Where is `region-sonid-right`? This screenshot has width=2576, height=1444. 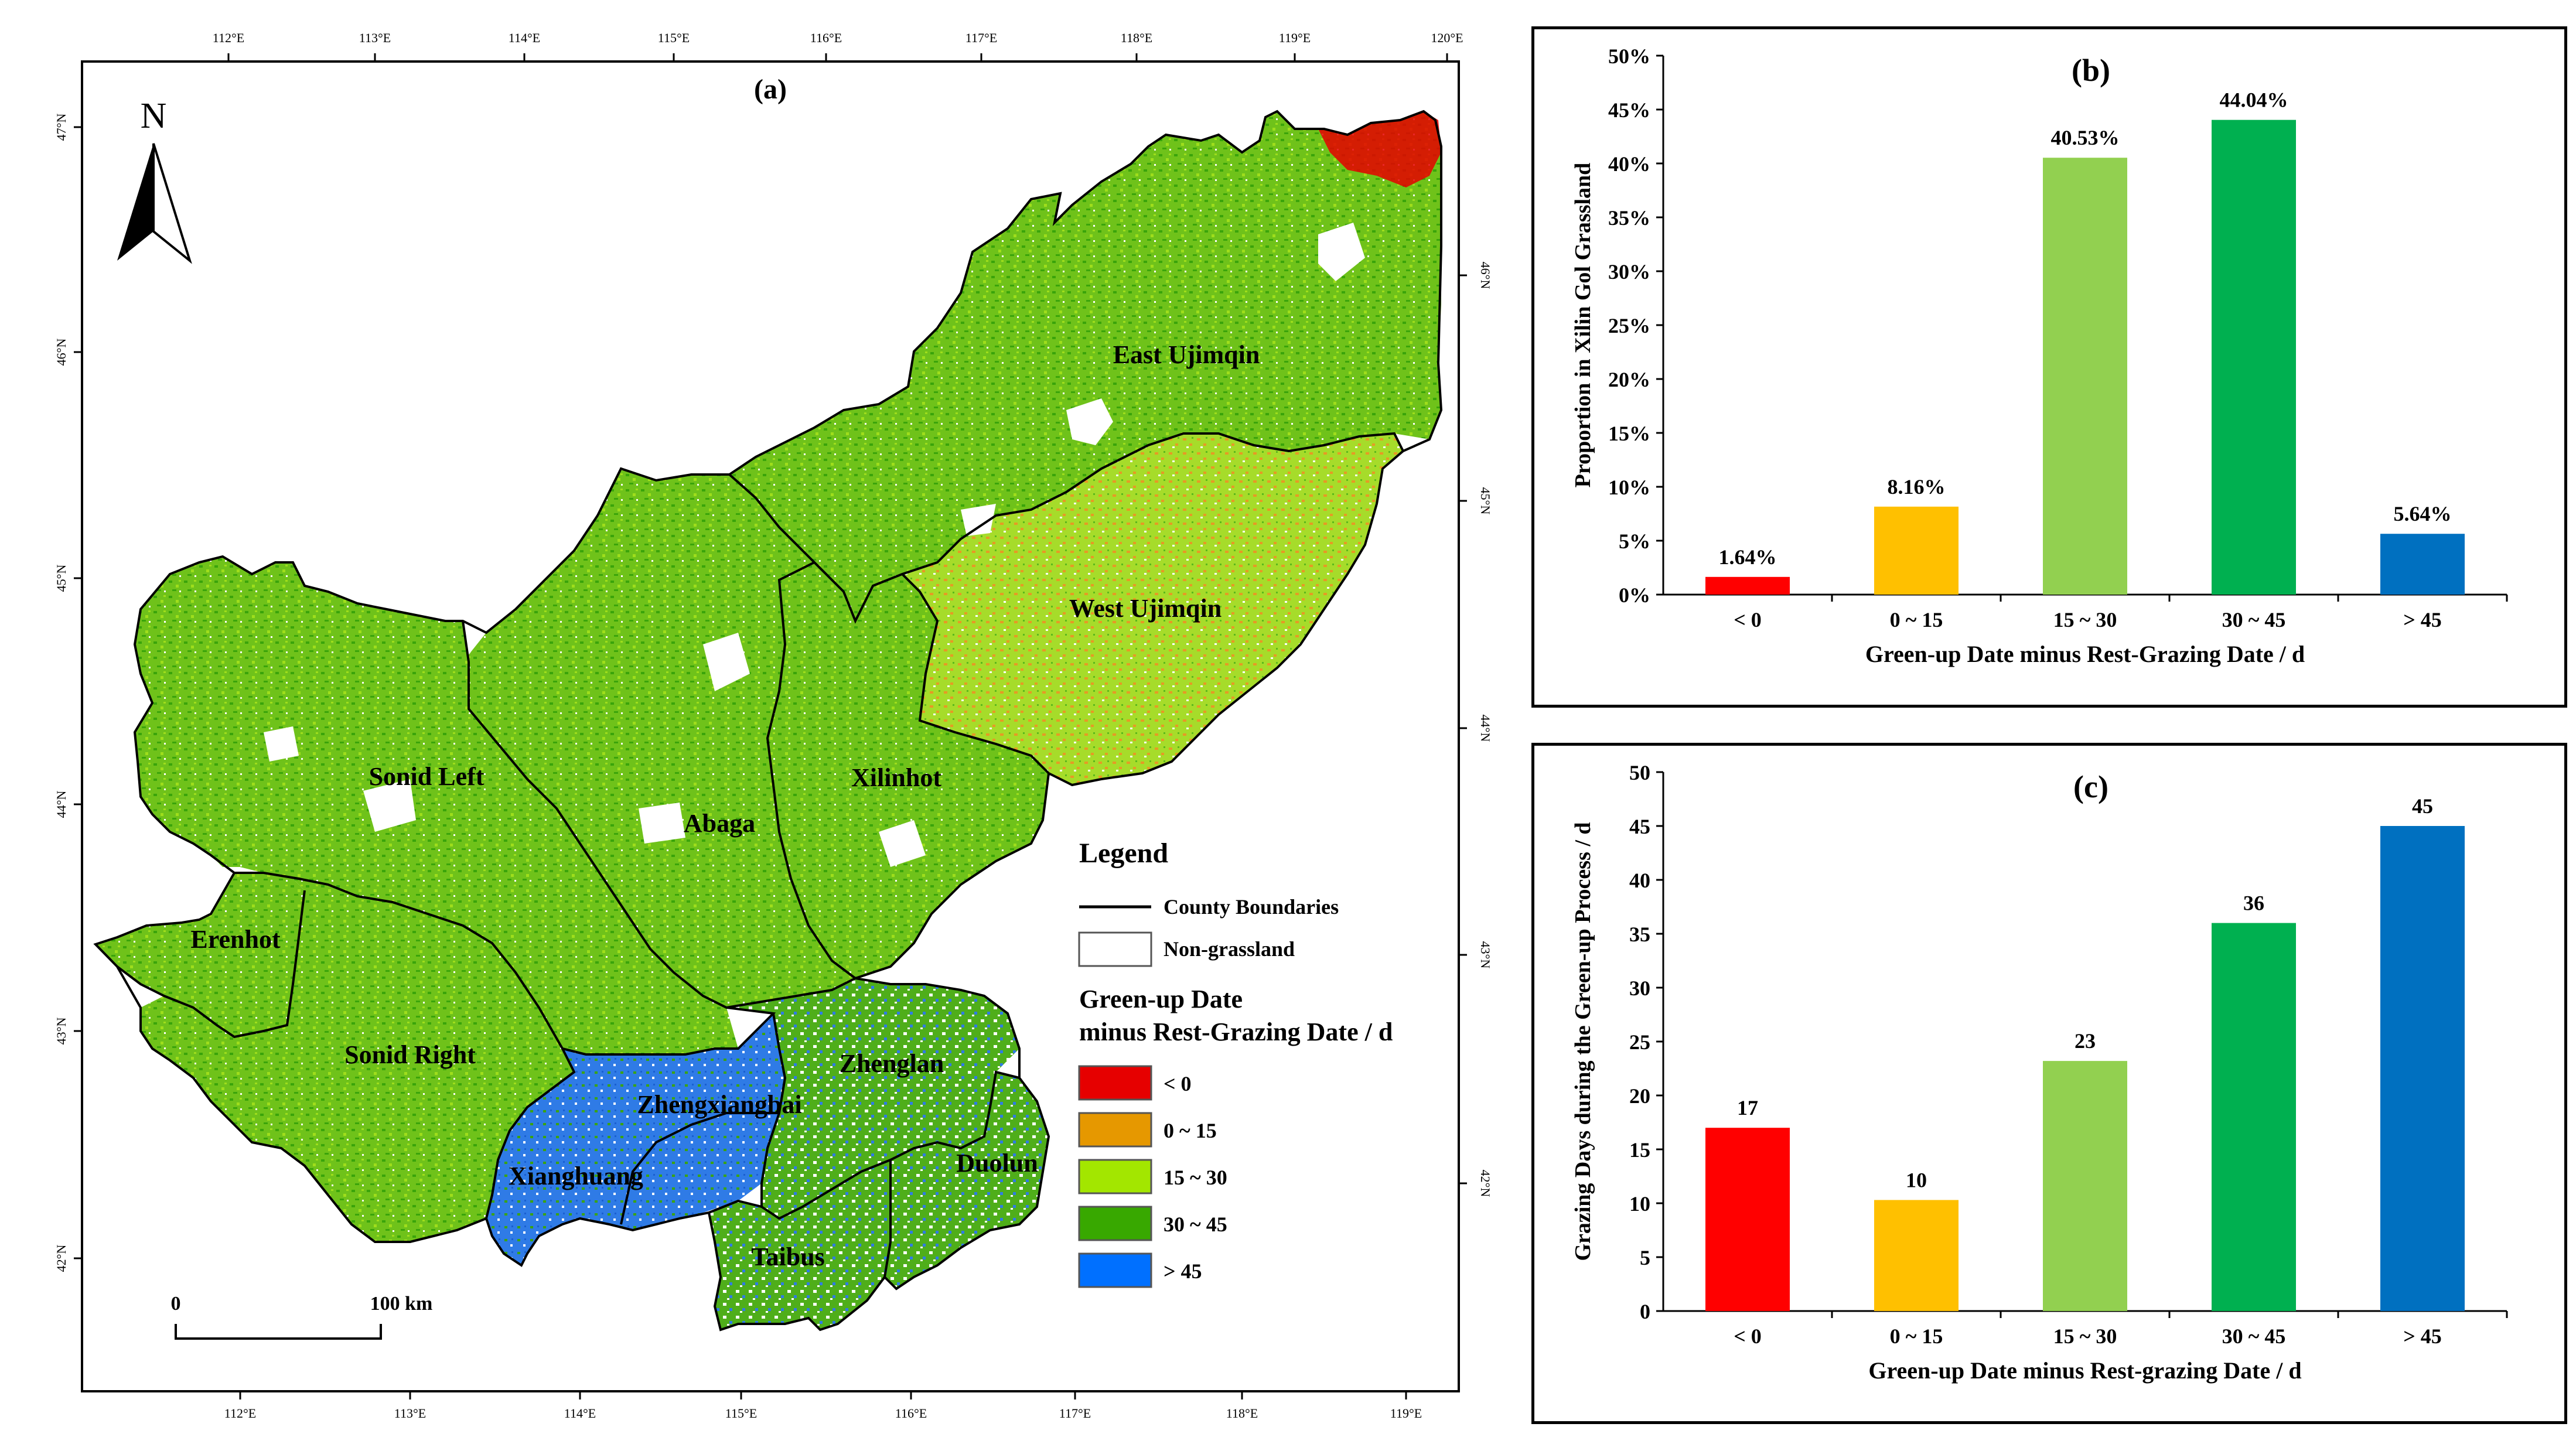
region-sonid-right is located at coordinates (357, 1049).